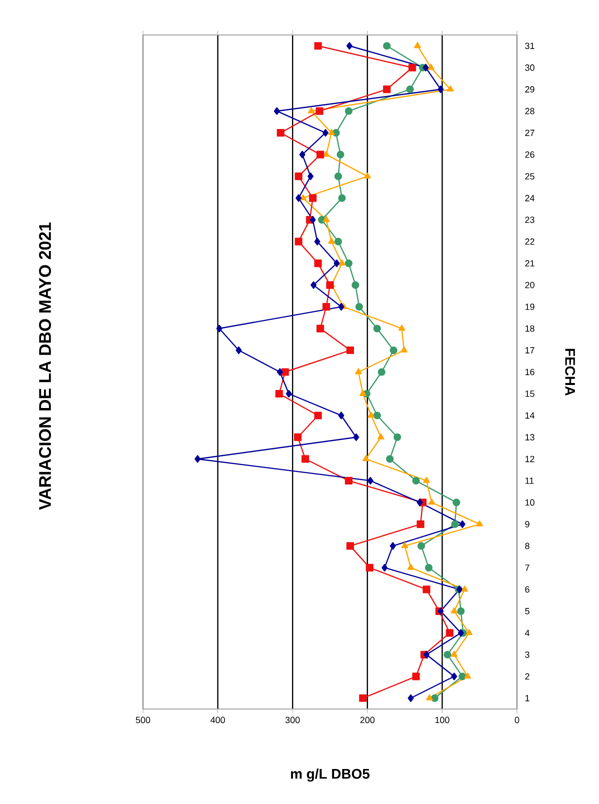 The width and height of the screenshot is (599, 804). I want to click on y-tick-label: 17, so click(529, 350).